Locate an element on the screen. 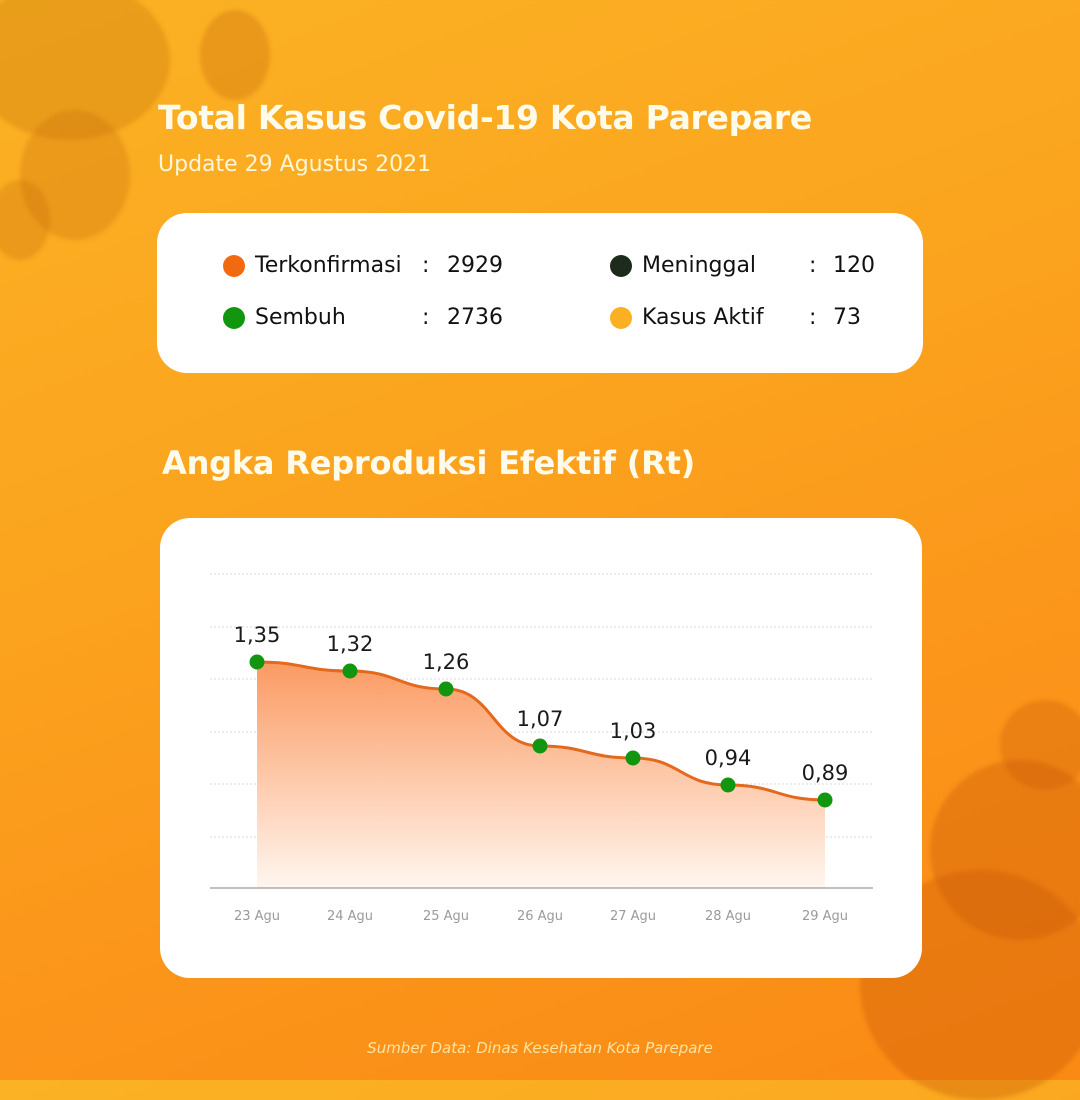 This screenshot has width=1080, height=1100. x-axis-label: 24 Agu is located at coordinates (350, 916).